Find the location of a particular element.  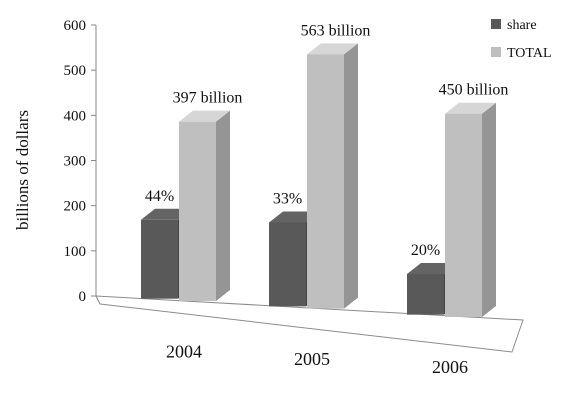

bar-total-2006 is located at coordinates (470, 209).